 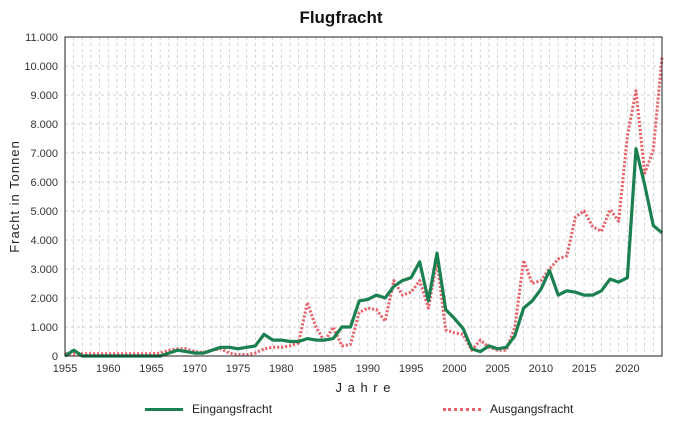 What do you see at coordinates (44, 96) in the screenshot?
I see `y-tick-label: 9.000` at bounding box center [44, 96].